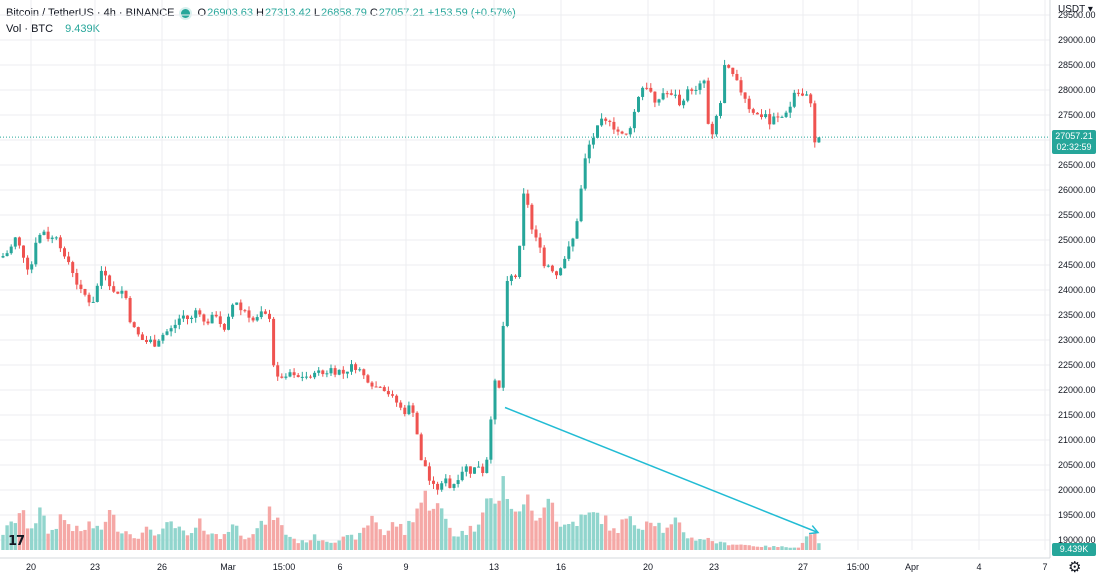 Image resolution: width=1100 pixels, height=578 pixels. What do you see at coordinates (662, 470) in the screenshot?
I see `trend-arrow` at bounding box center [662, 470].